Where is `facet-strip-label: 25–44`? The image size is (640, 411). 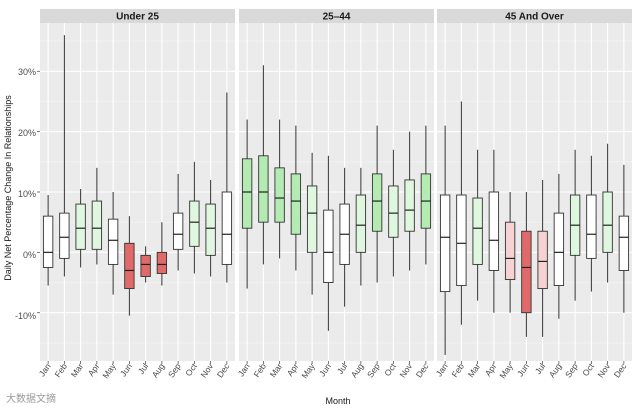 facet-strip-label: 25–44 is located at coordinates (337, 17).